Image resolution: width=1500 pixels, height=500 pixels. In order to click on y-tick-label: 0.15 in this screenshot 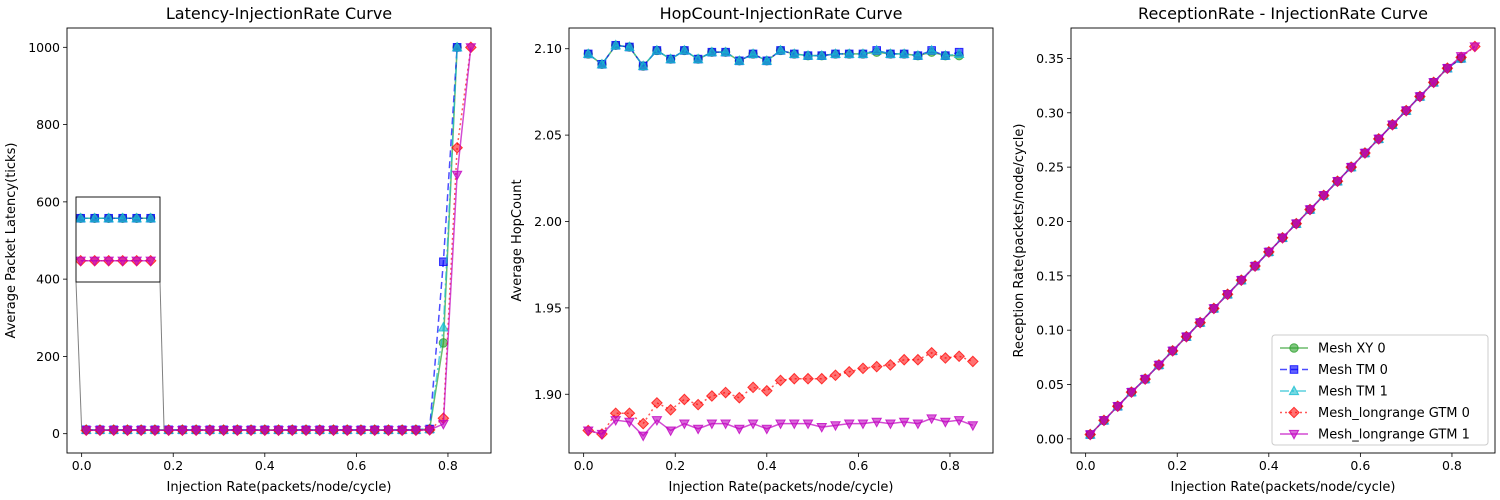, I will do `click(1050, 275)`.